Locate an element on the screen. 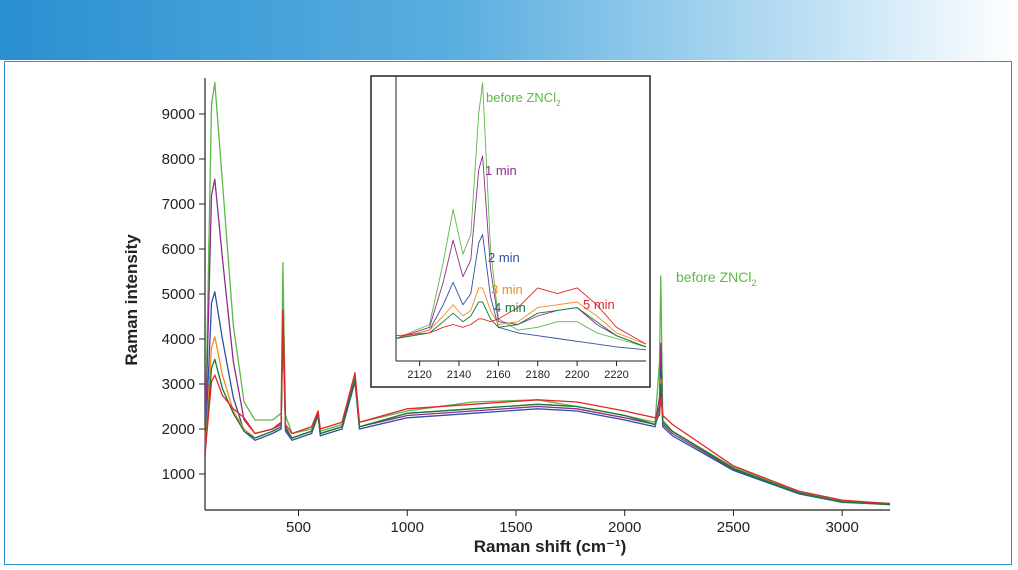 The height and width of the screenshot is (570, 1018). x-axis-label: Raman shift (cm⁻¹) is located at coordinates (550, 546).